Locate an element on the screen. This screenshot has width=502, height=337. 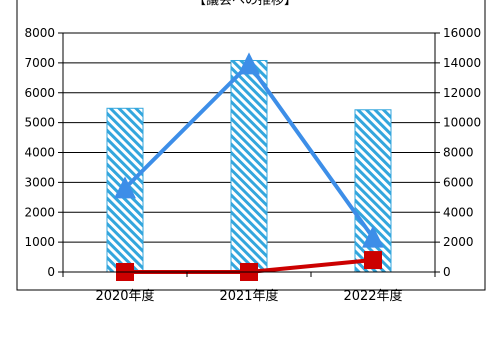
left-tick-label: 0 is located at coordinates (51, 272).